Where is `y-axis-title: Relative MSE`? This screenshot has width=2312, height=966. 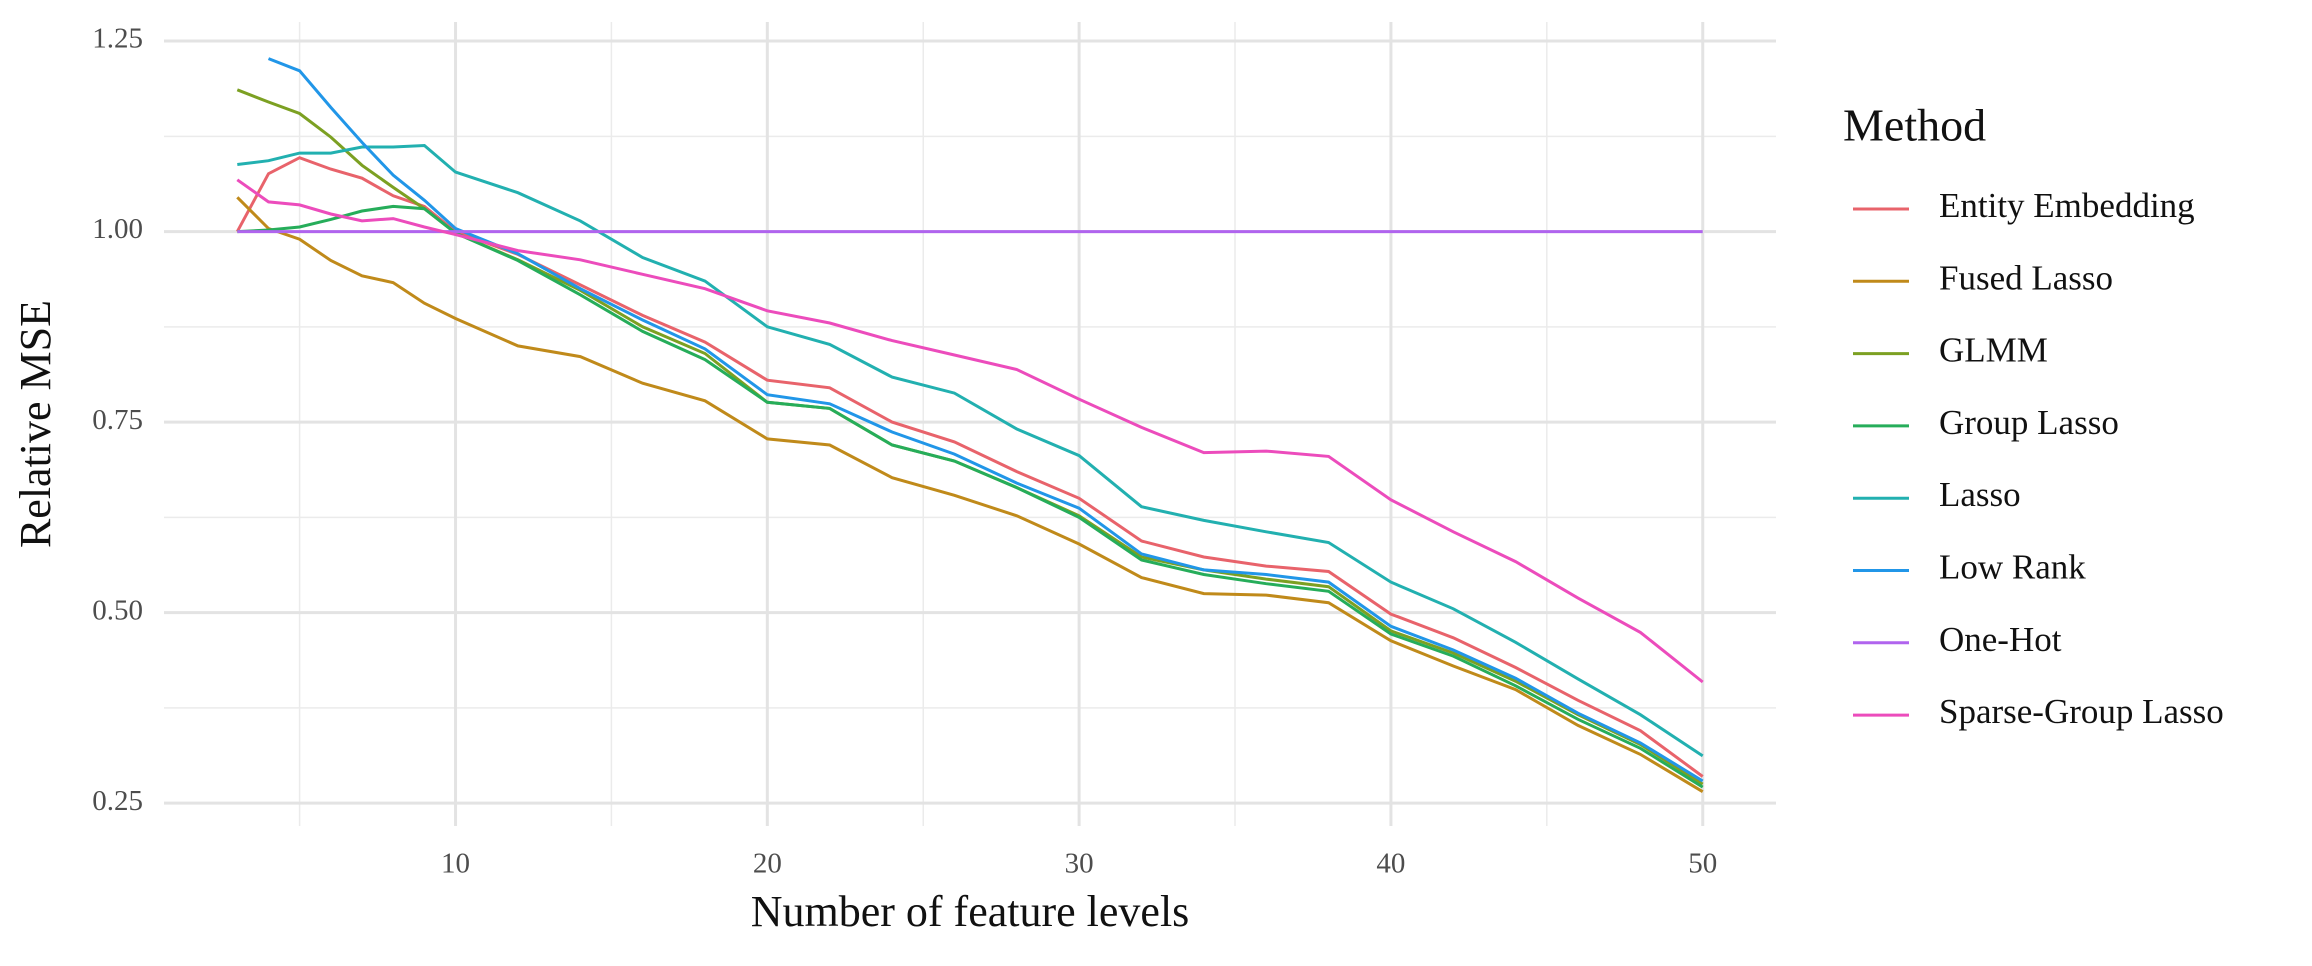 y-axis-title: Relative MSE is located at coordinates (35, 424).